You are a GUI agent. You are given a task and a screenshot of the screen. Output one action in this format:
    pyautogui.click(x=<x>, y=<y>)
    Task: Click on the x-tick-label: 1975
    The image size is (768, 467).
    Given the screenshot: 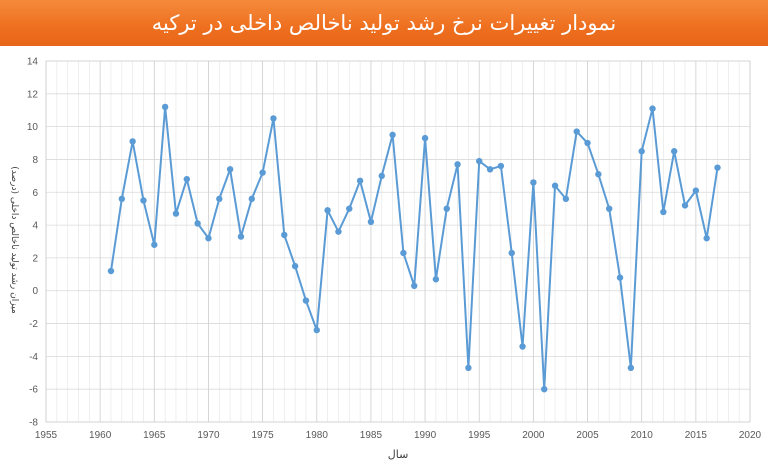 What is the action you would take?
    pyautogui.click(x=262, y=435)
    